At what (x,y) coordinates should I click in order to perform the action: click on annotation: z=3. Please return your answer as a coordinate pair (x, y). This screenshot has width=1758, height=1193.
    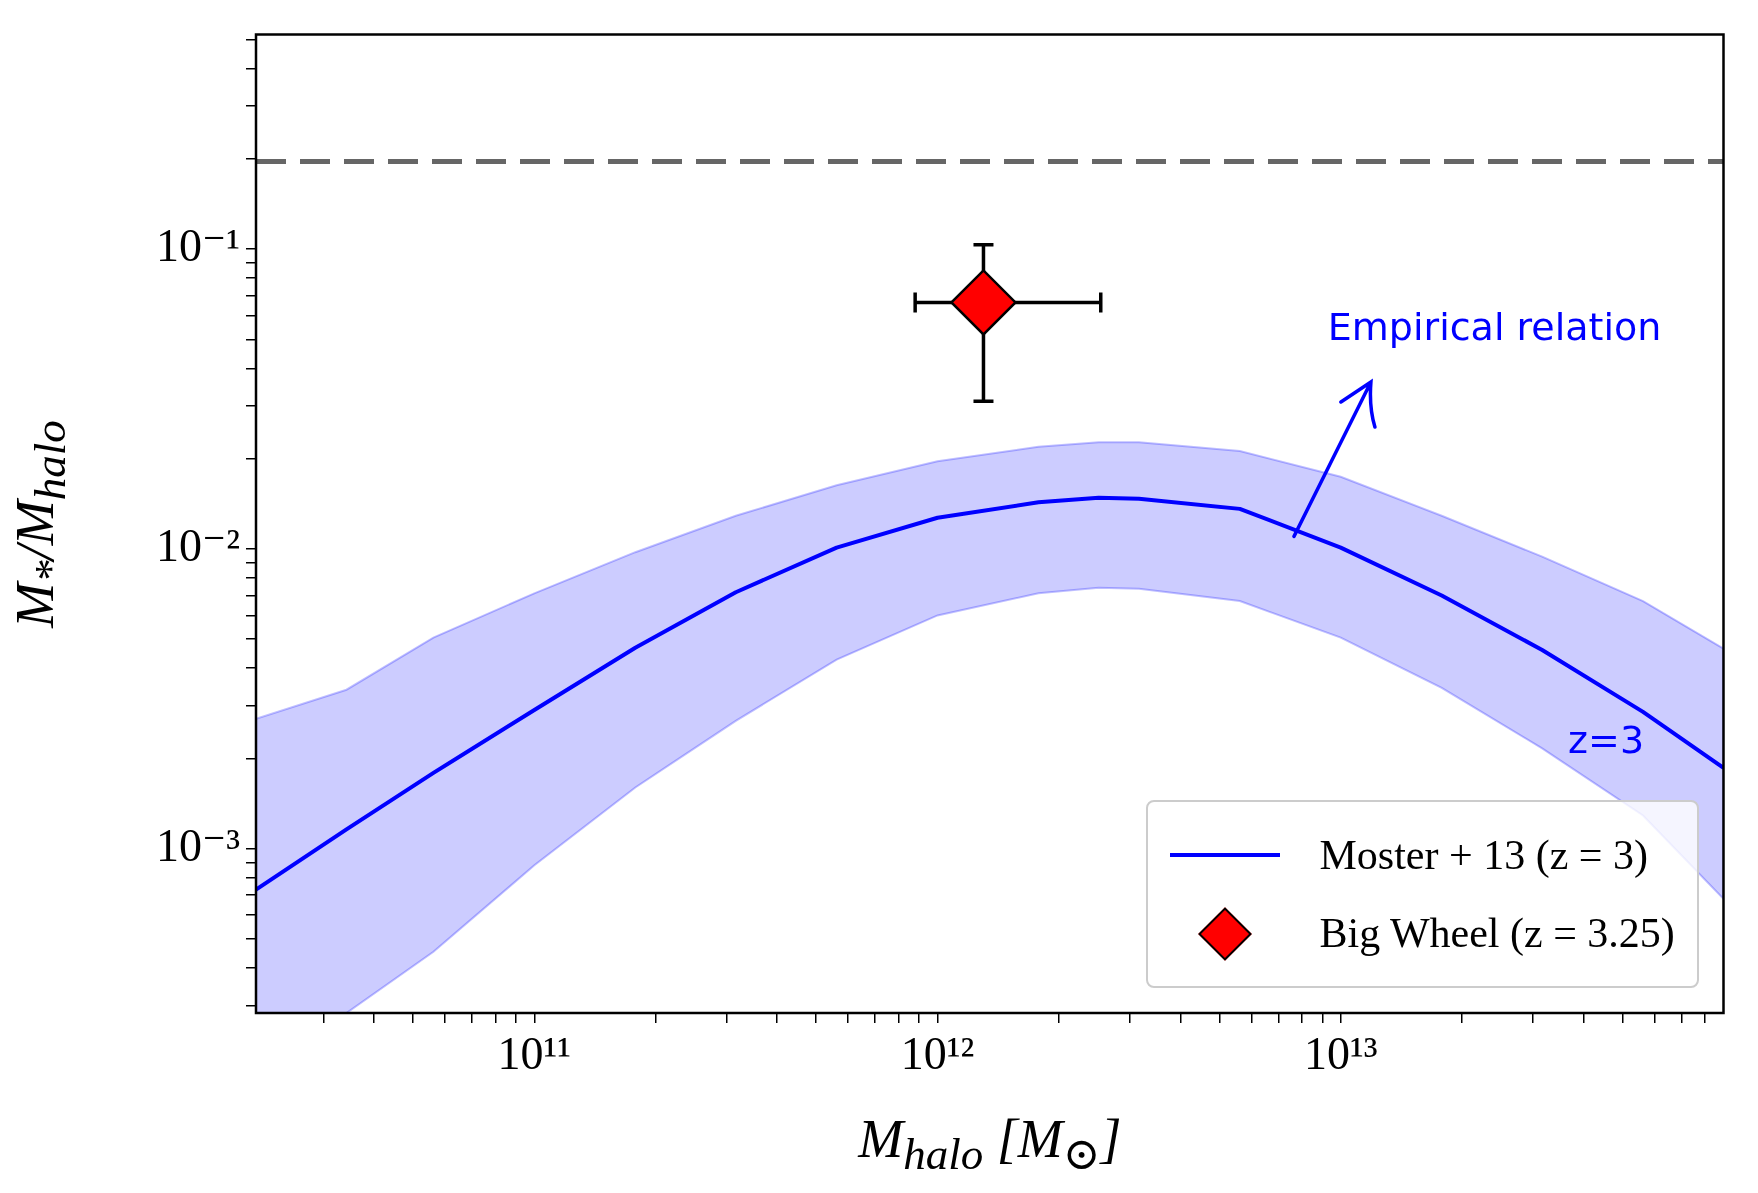
    Looking at the image, I should click on (1606, 739).